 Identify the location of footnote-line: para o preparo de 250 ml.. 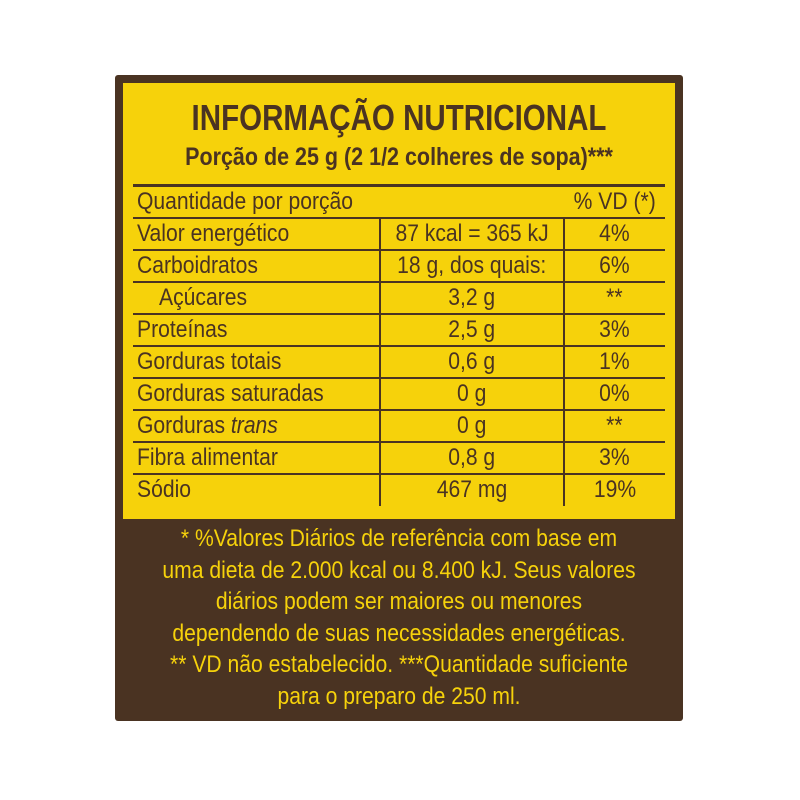
(399, 696).